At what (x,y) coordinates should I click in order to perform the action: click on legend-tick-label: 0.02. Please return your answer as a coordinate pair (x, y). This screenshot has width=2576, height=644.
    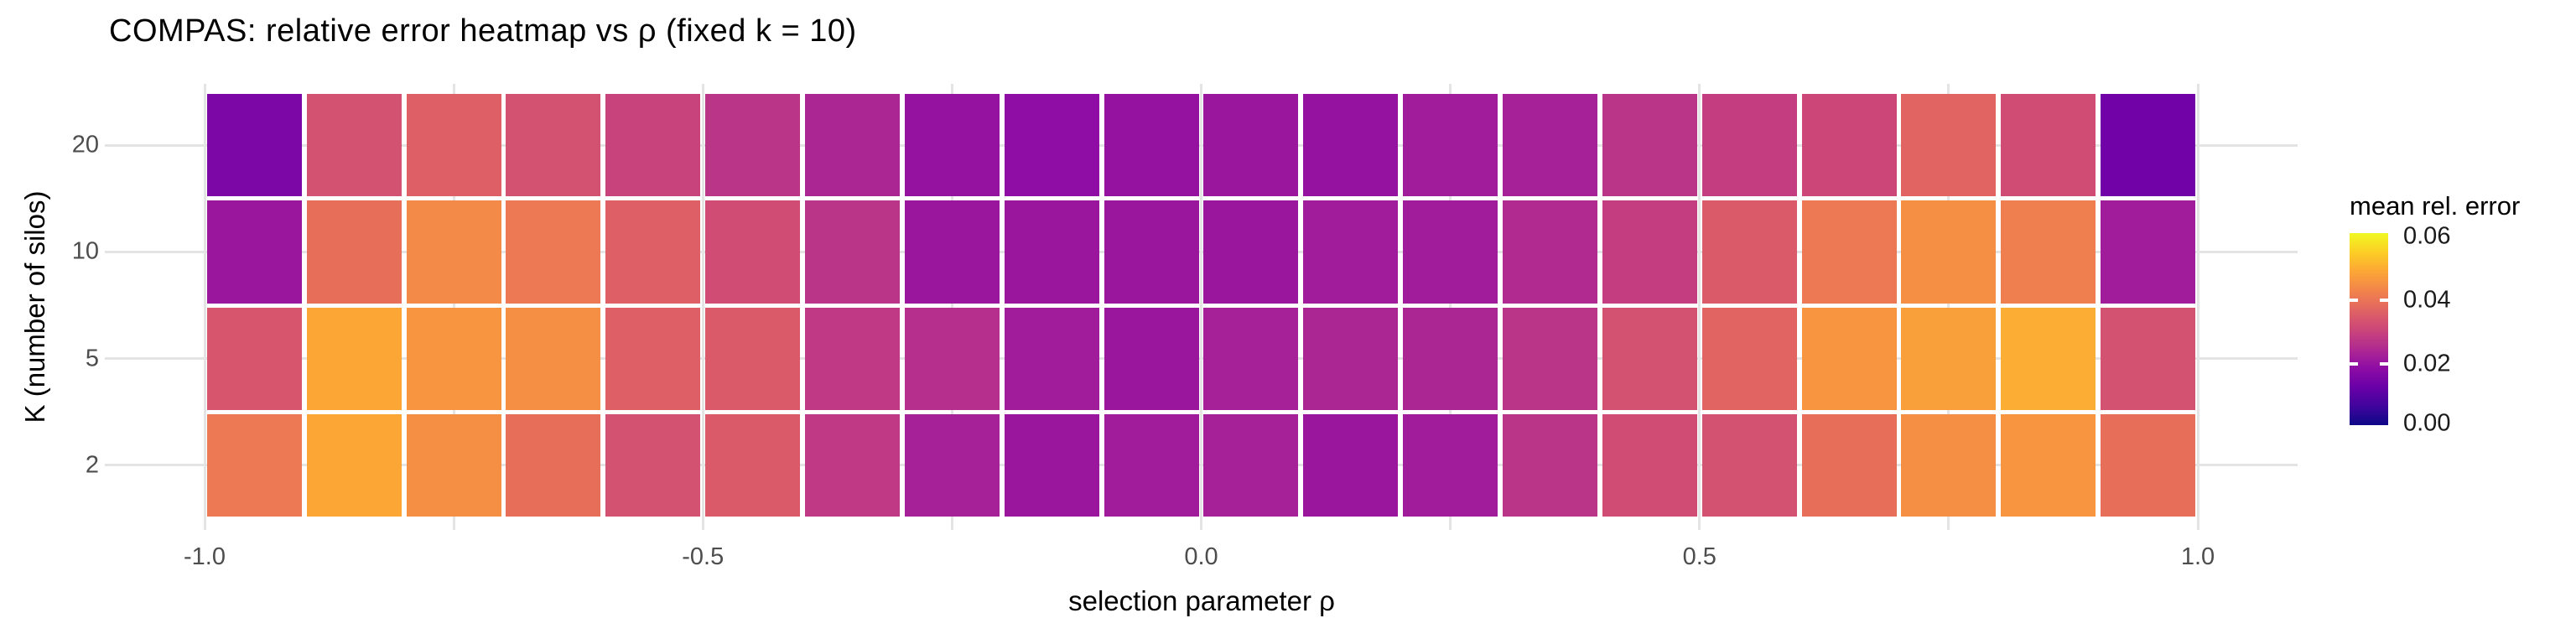
    Looking at the image, I should click on (2427, 363).